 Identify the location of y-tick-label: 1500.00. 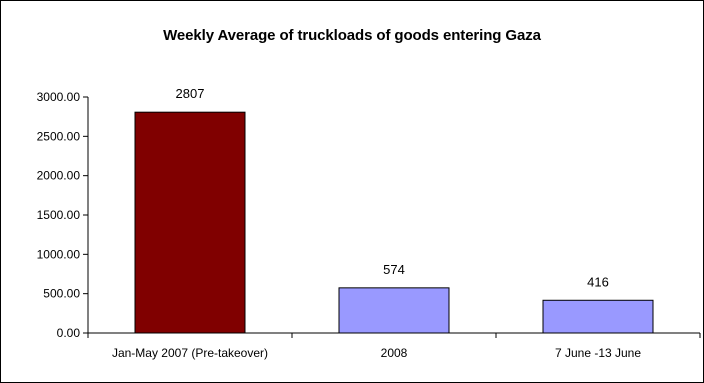
(59, 215).